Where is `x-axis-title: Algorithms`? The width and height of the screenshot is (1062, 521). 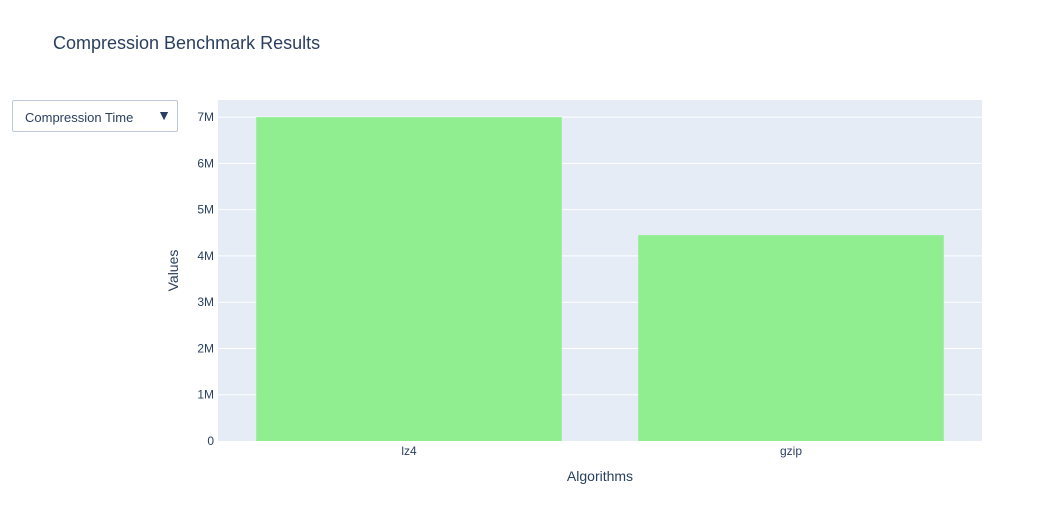 x-axis-title: Algorithms is located at coordinates (600, 476).